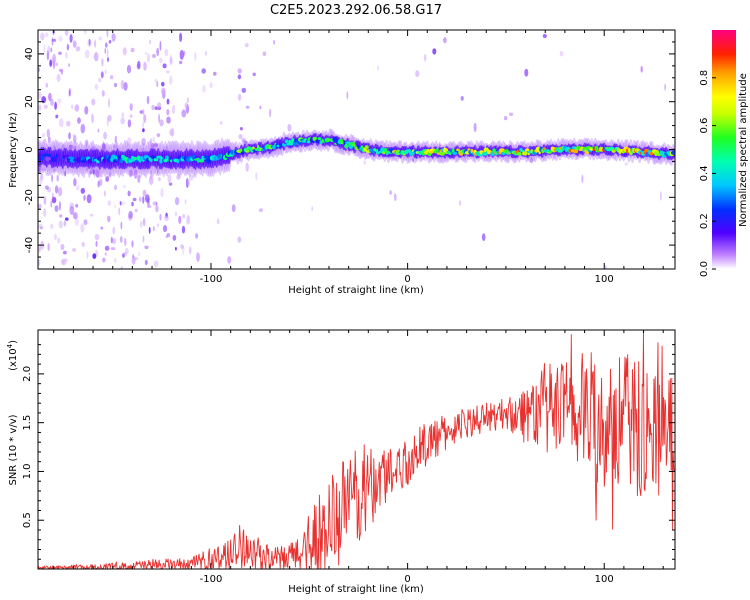 This screenshot has height=600, width=750. I want to click on y-tick-label: 0, so click(29, 149).